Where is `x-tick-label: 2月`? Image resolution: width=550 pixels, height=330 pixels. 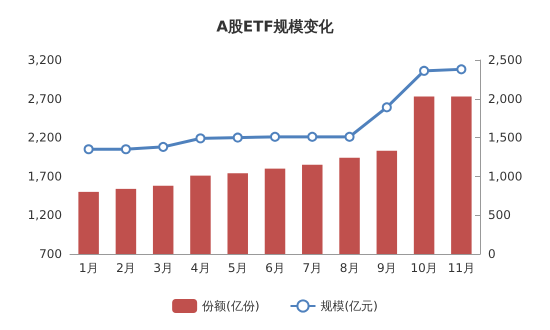
x-tick-label: 2月 is located at coordinates (126, 268).